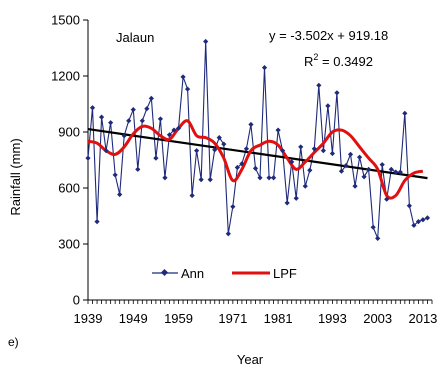 This screenshot has height=371, width=440. I want to click on x-tick-label: 1981, so click(278, 318).